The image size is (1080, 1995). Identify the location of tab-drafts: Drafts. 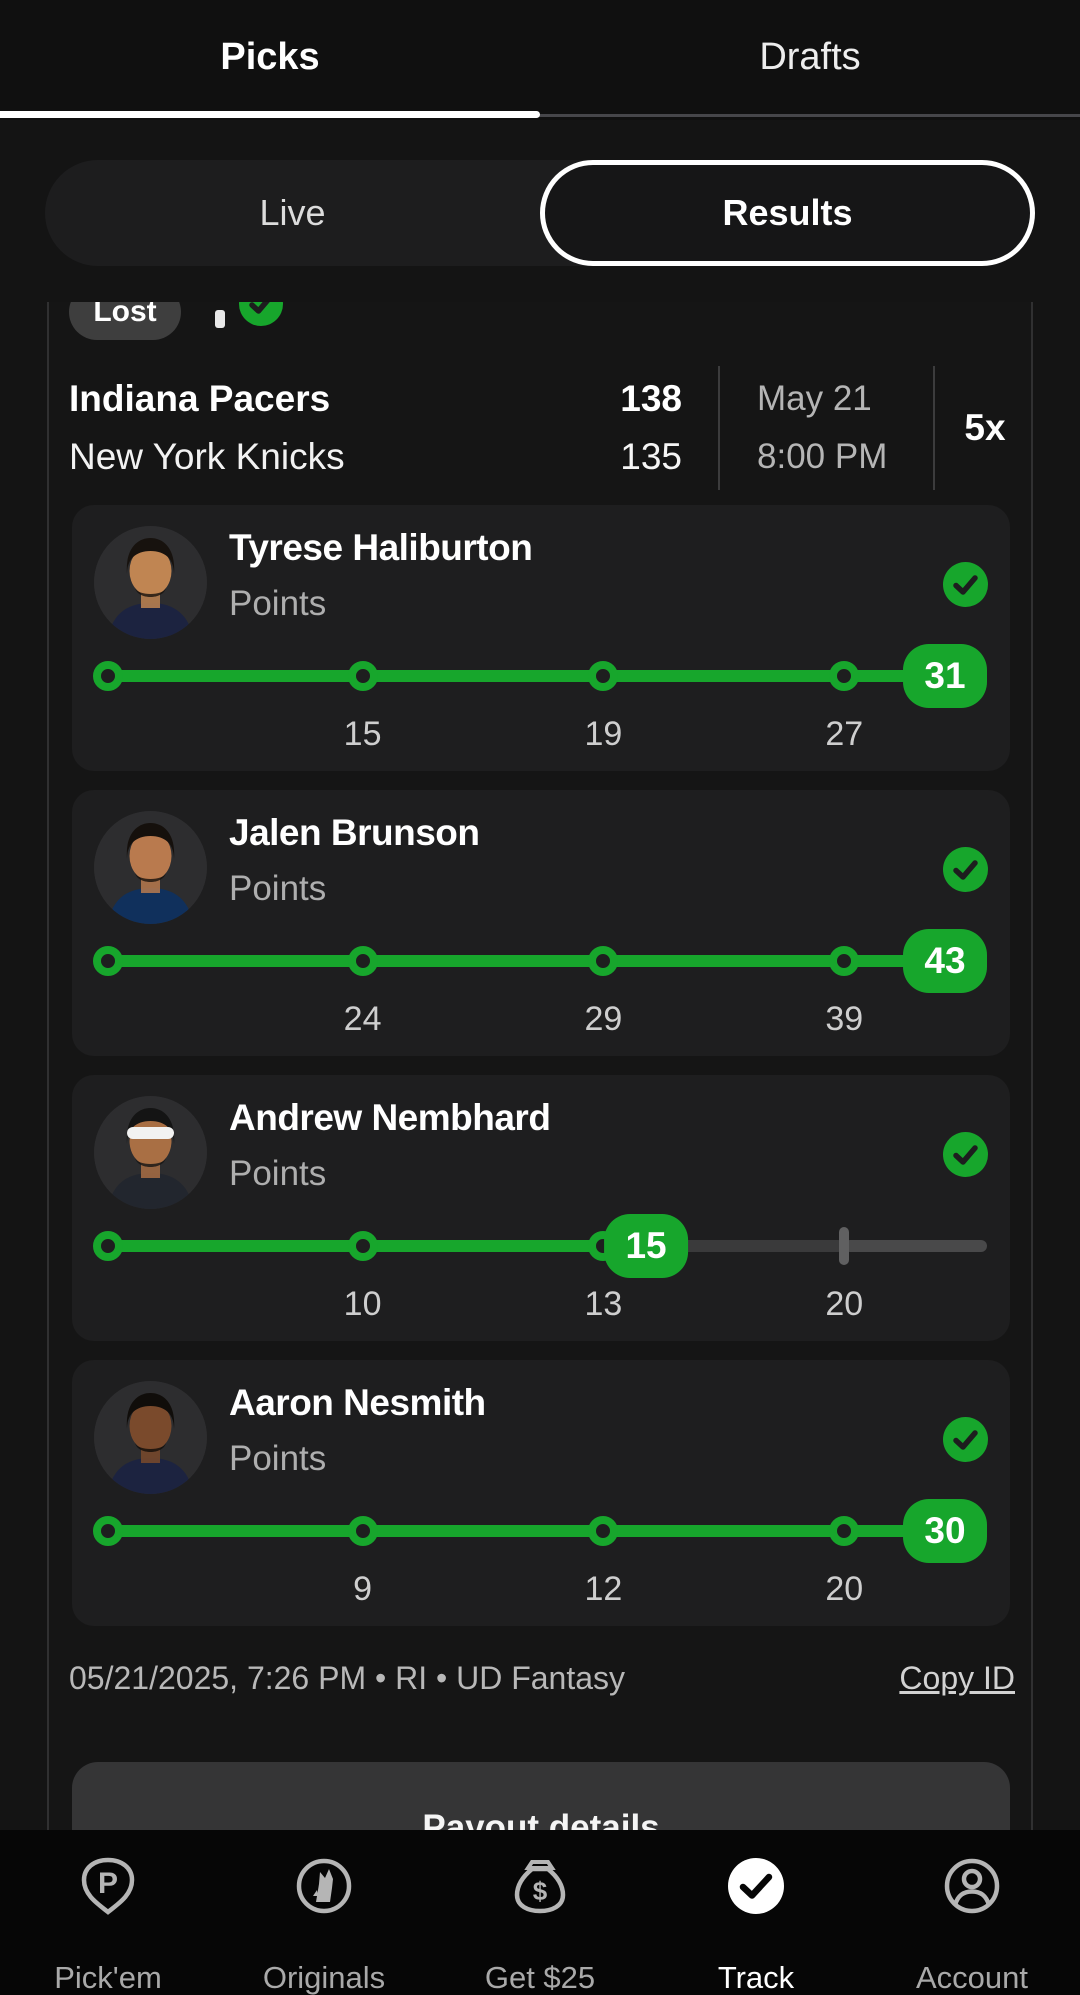
(810, 56).